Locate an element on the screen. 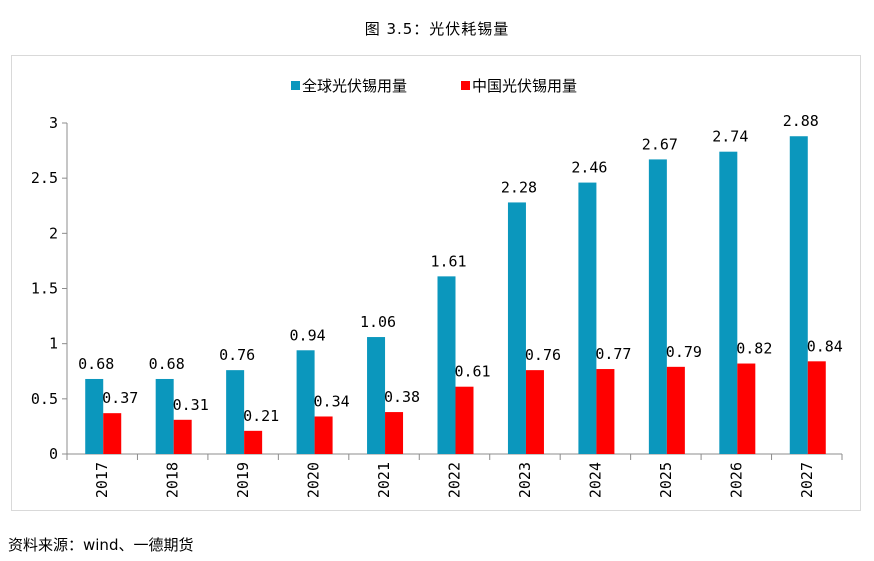 Image resolution: width=874 pixels, height=561 pixels. y-tick-label: 1.5 is located at coordinates (44, 289).